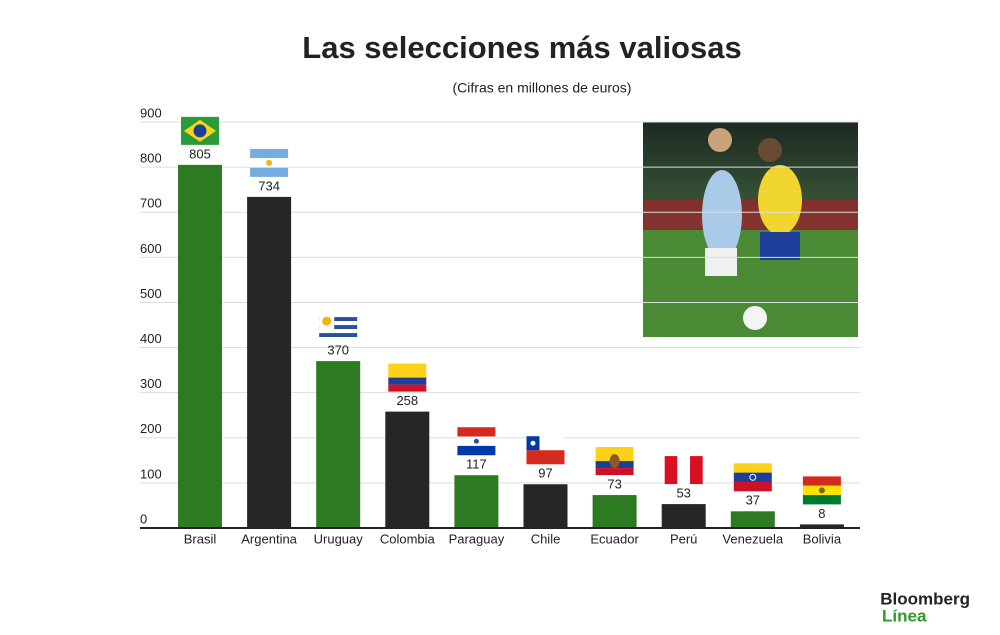 The image size is (1000, 635). Describe the element at coordinates (752, 538) in the screenshot. I see `x-tick-label: Venezuela` at that location.